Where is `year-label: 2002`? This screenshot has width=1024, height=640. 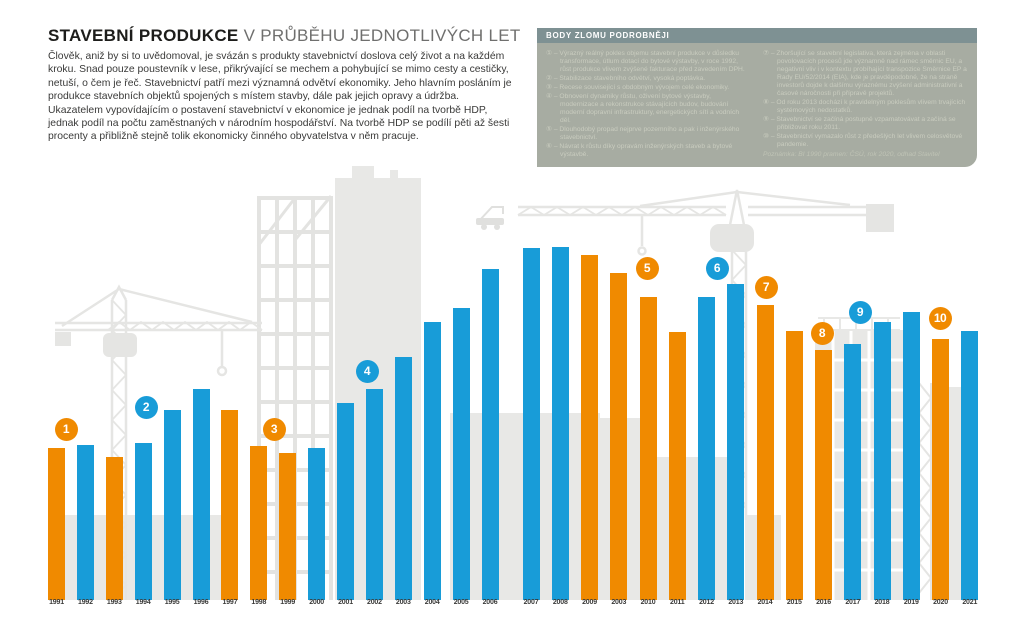 year-label: 2002 is located at coordinates (374, 602).